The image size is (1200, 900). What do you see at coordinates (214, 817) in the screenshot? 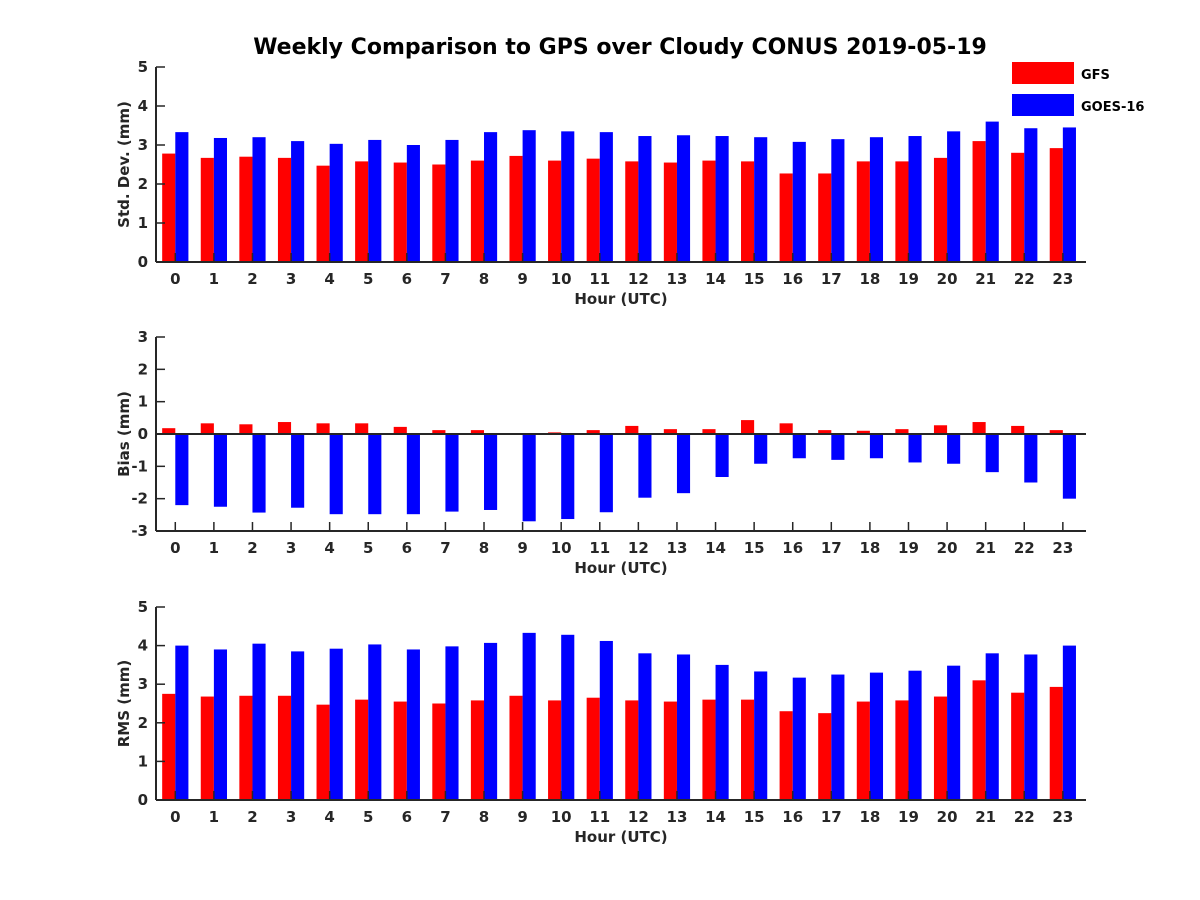
I see `x-tick-label: 1` at bounding box center [214, 817].